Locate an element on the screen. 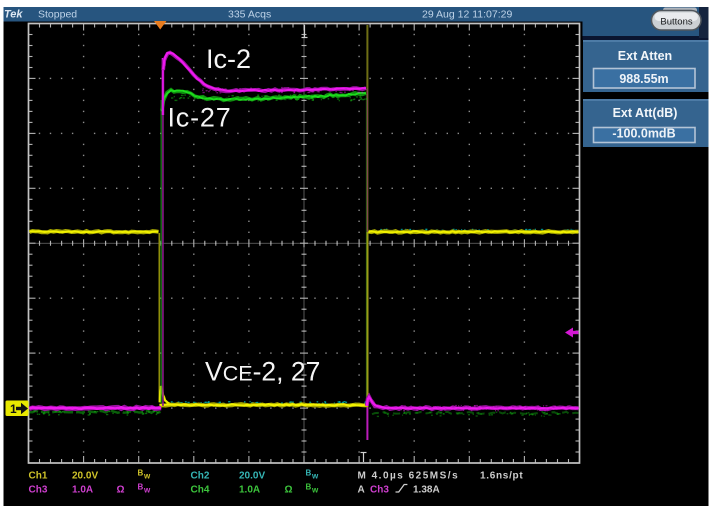 This screenshot has width=713, height=506. svg-text: Stopped is located at coordinates (57, 15).